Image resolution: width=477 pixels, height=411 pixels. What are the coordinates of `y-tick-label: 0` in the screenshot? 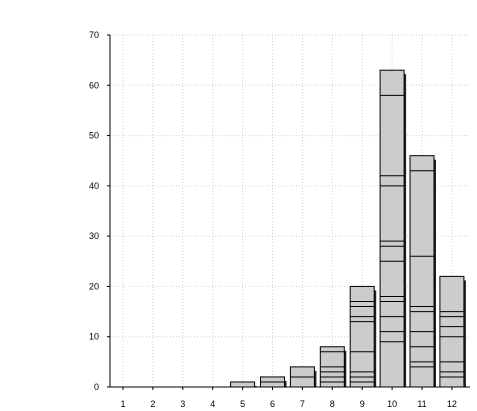 It's located at (96, 387).